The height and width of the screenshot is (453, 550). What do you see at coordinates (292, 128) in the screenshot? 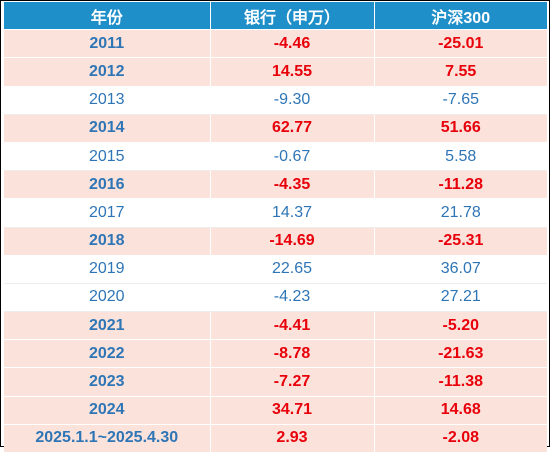
I see `bank-return-cell: 62.77` at bounding box center [292, 128].